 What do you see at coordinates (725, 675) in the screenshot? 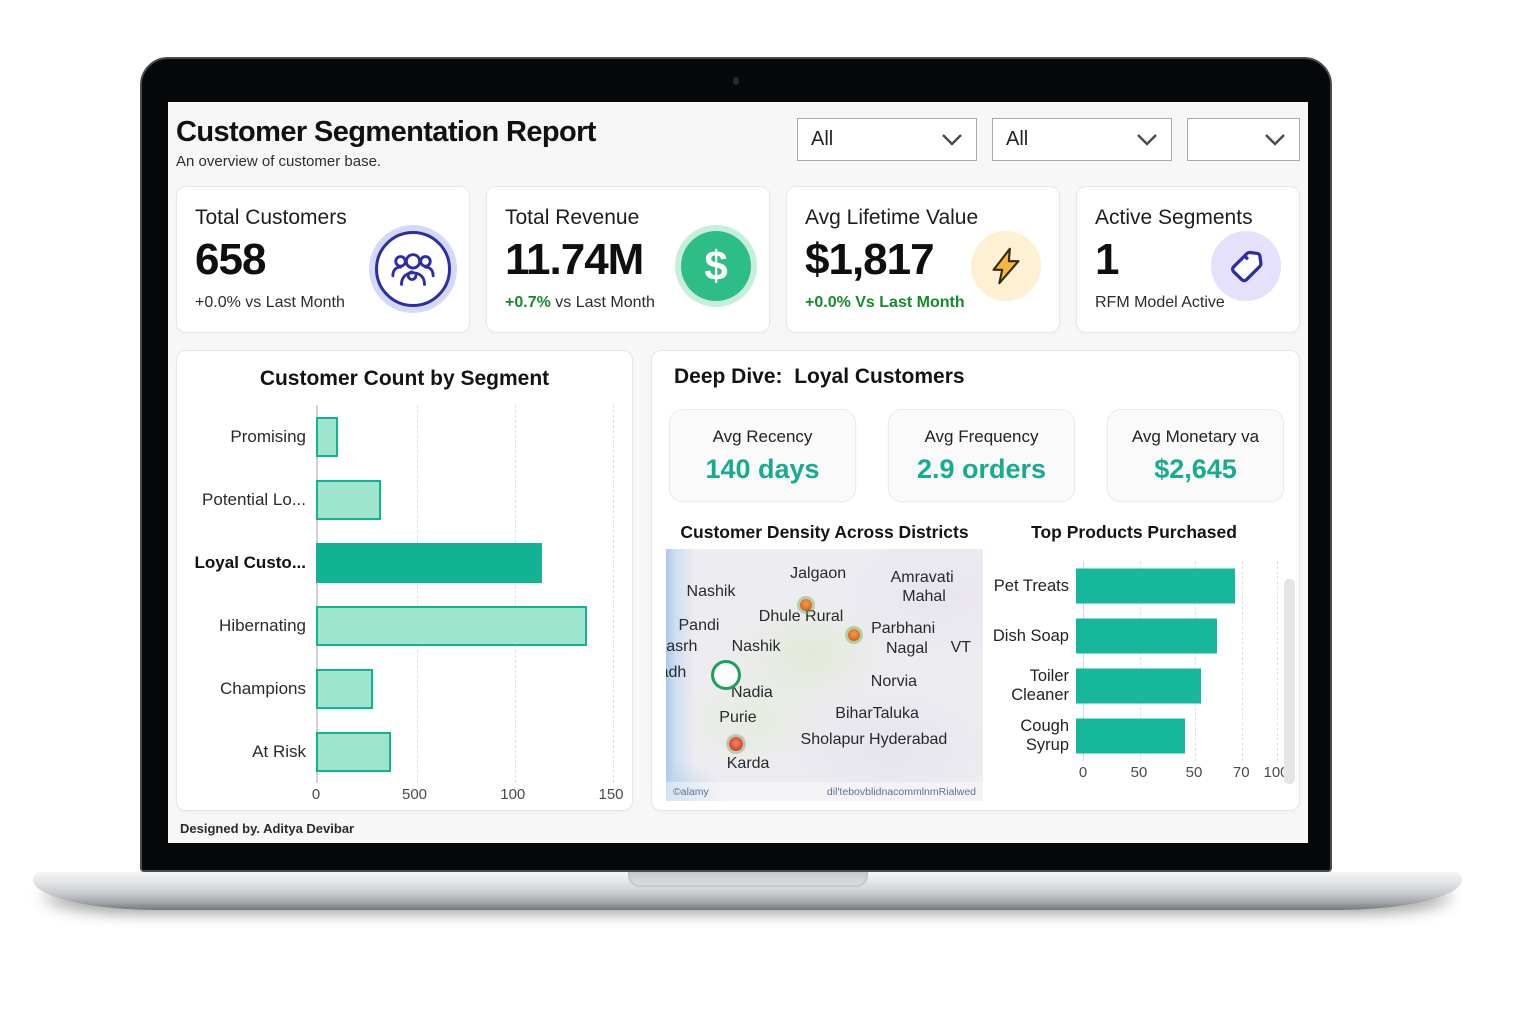
I see `map-ring-marker` at bounding box center [725, 675].